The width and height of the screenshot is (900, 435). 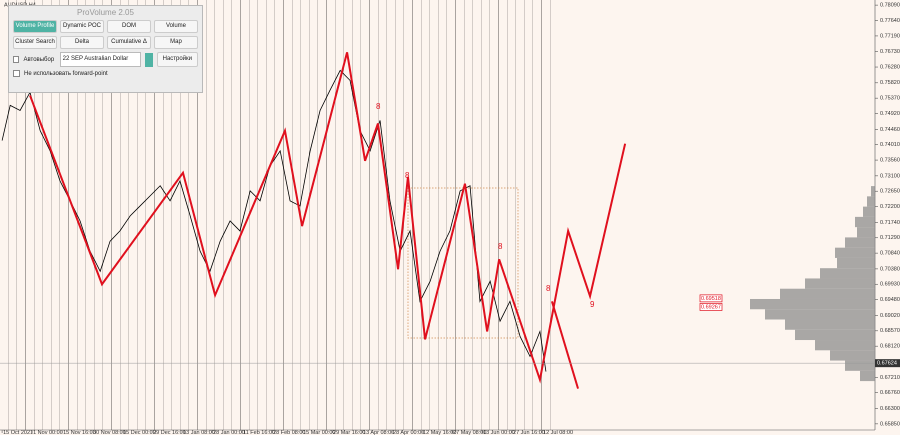 What do you see at coordinates (890, 192) in the screenshot?
I see `y-tick-label: 0.72650` at bounding box center [890, 192].